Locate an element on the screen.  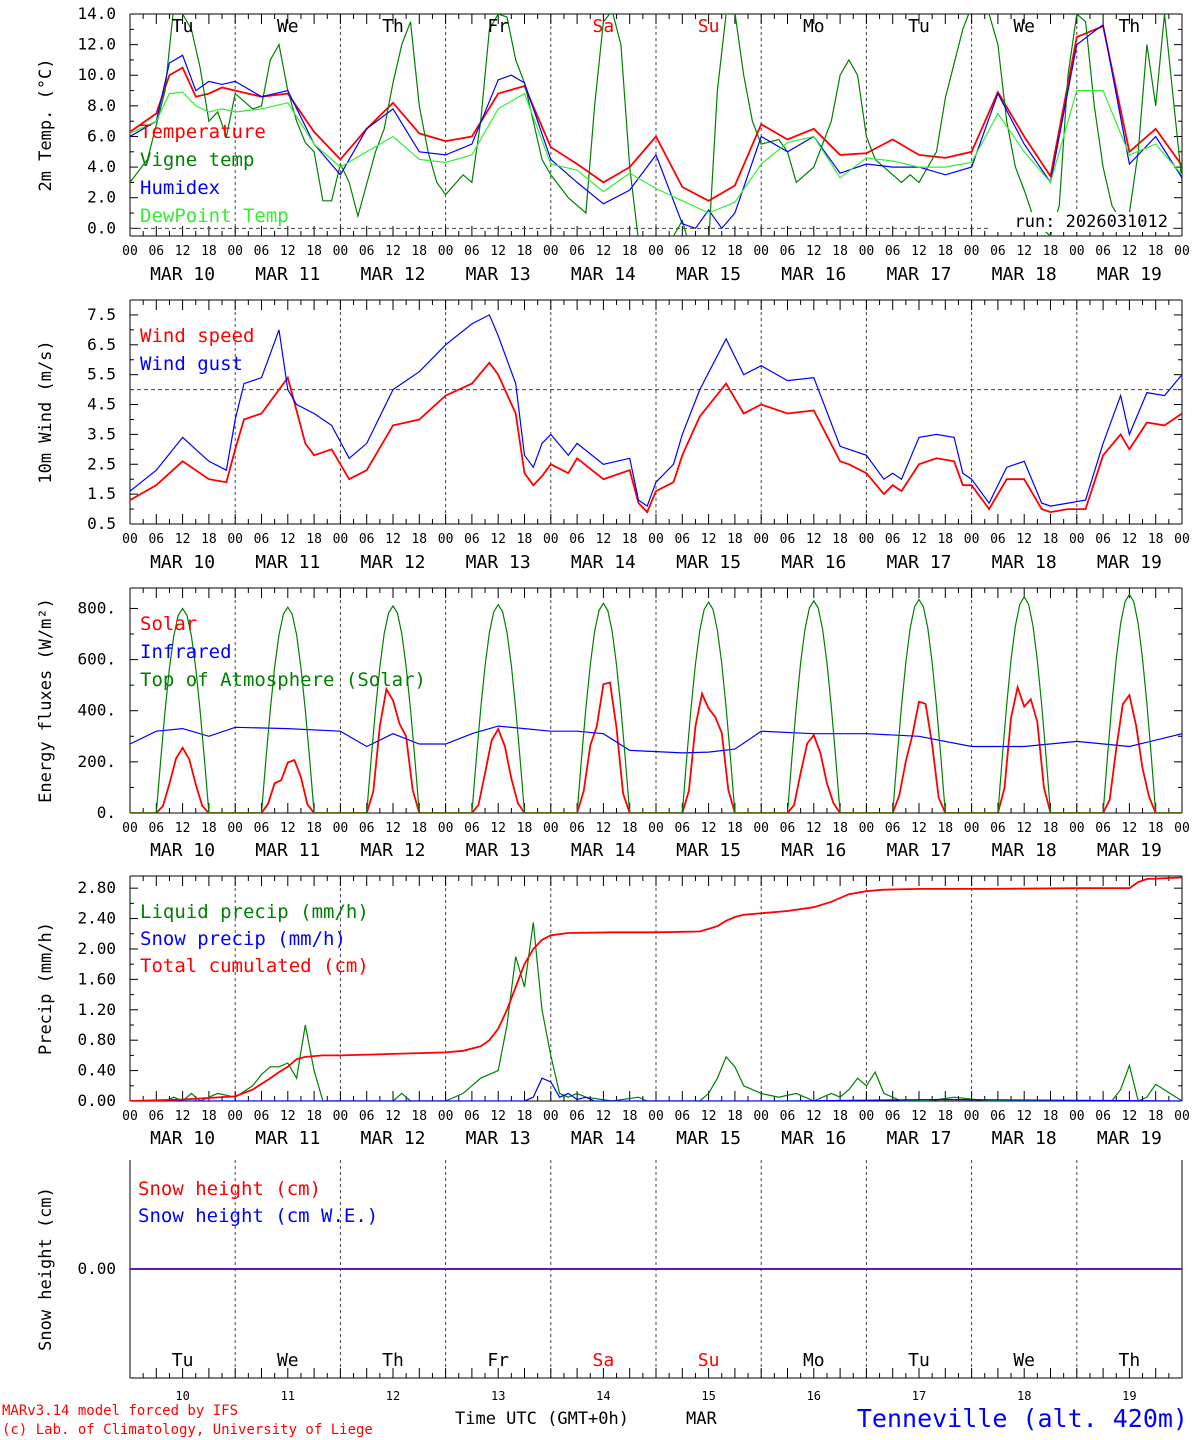
precip-legend-item: Total cumulated (cm) is located at coordinates (254, 966).